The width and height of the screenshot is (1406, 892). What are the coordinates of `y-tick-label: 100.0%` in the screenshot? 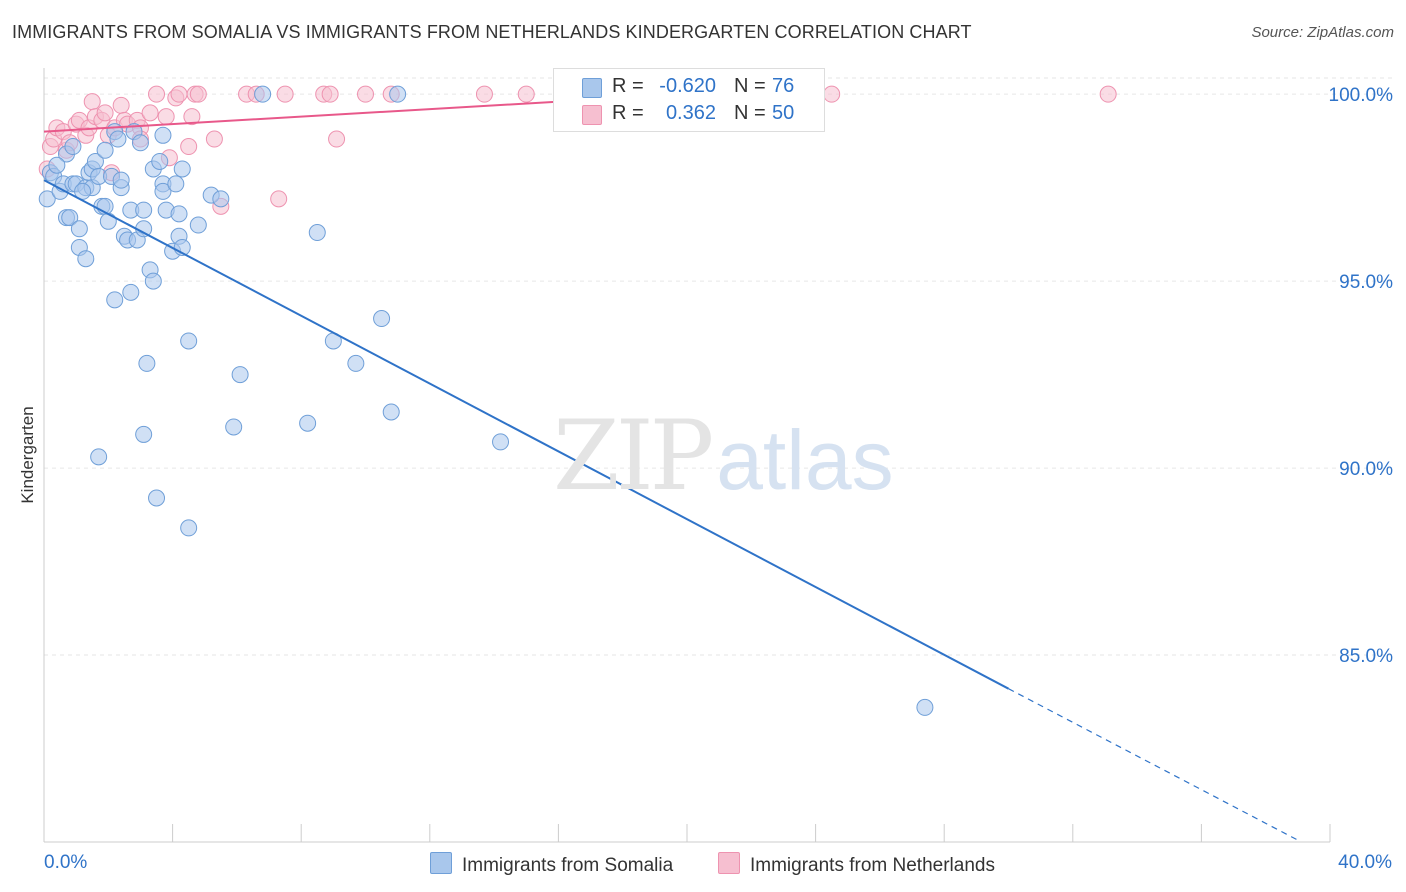 It's located at (1361, 95).